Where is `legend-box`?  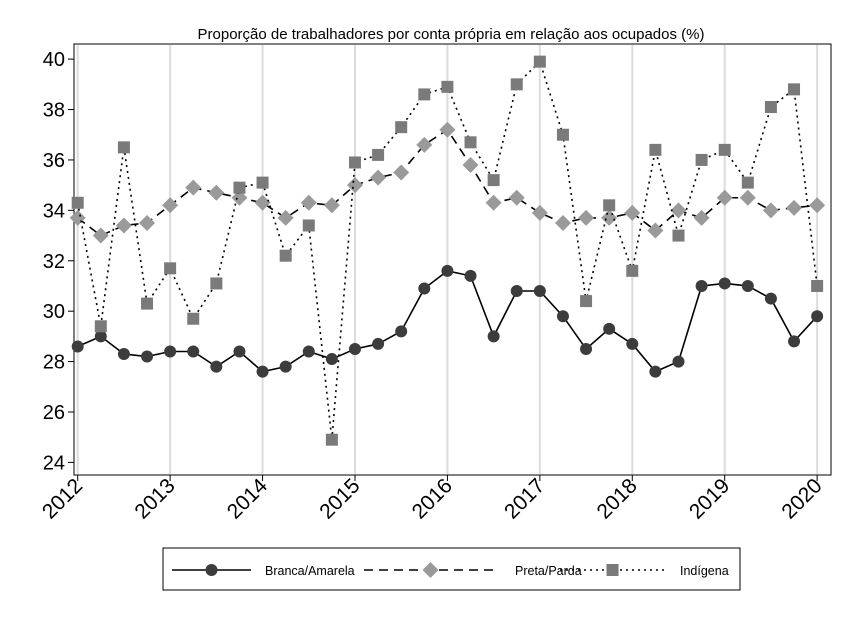
legend-box is located at coordinates (451, 569).